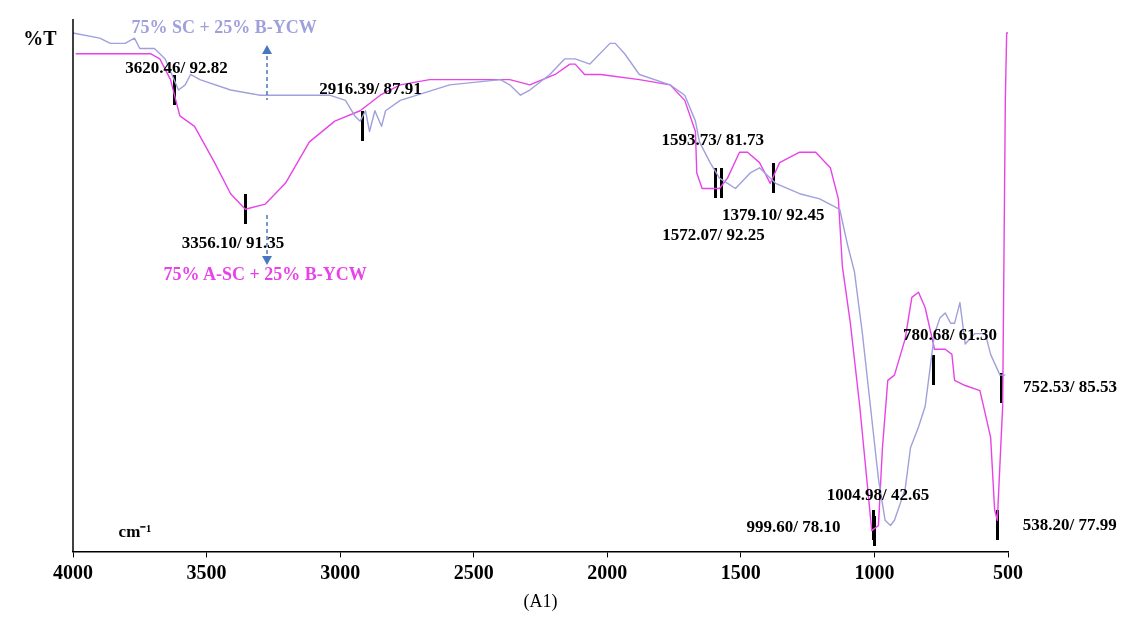 This screenshot has width=1143, height=617. What do you see at coordinates (73, 571) in the screenshot?
I see `x-tick-label: 4000` at bounding box center [73, 571].